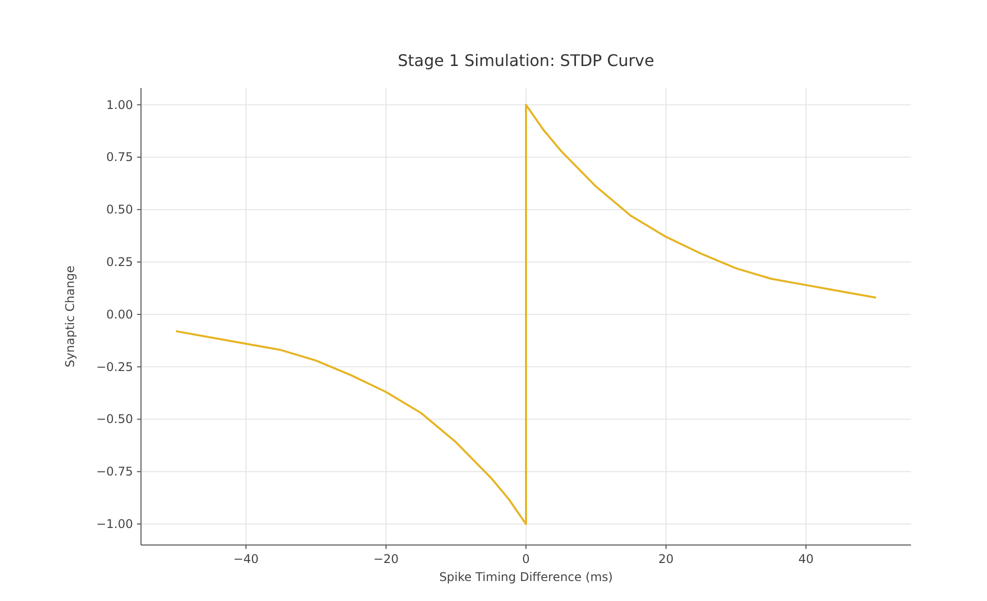  I want to click on y-tick-label: −0.50, so click(114, 419).